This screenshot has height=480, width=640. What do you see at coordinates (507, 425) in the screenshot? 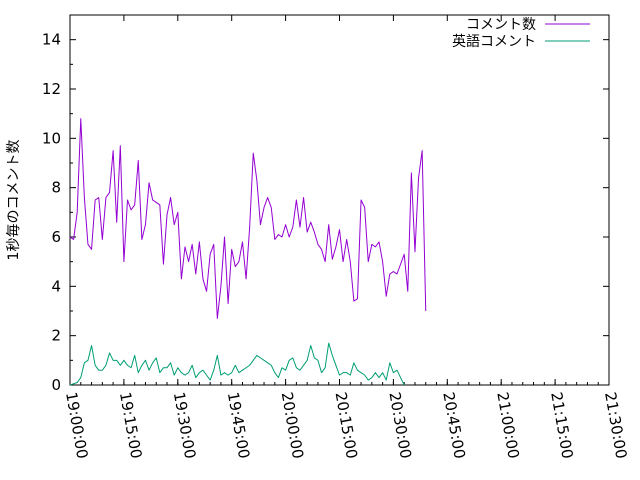
I see `x-tick-label: 21:00:00` at bounding box center [507, 425].